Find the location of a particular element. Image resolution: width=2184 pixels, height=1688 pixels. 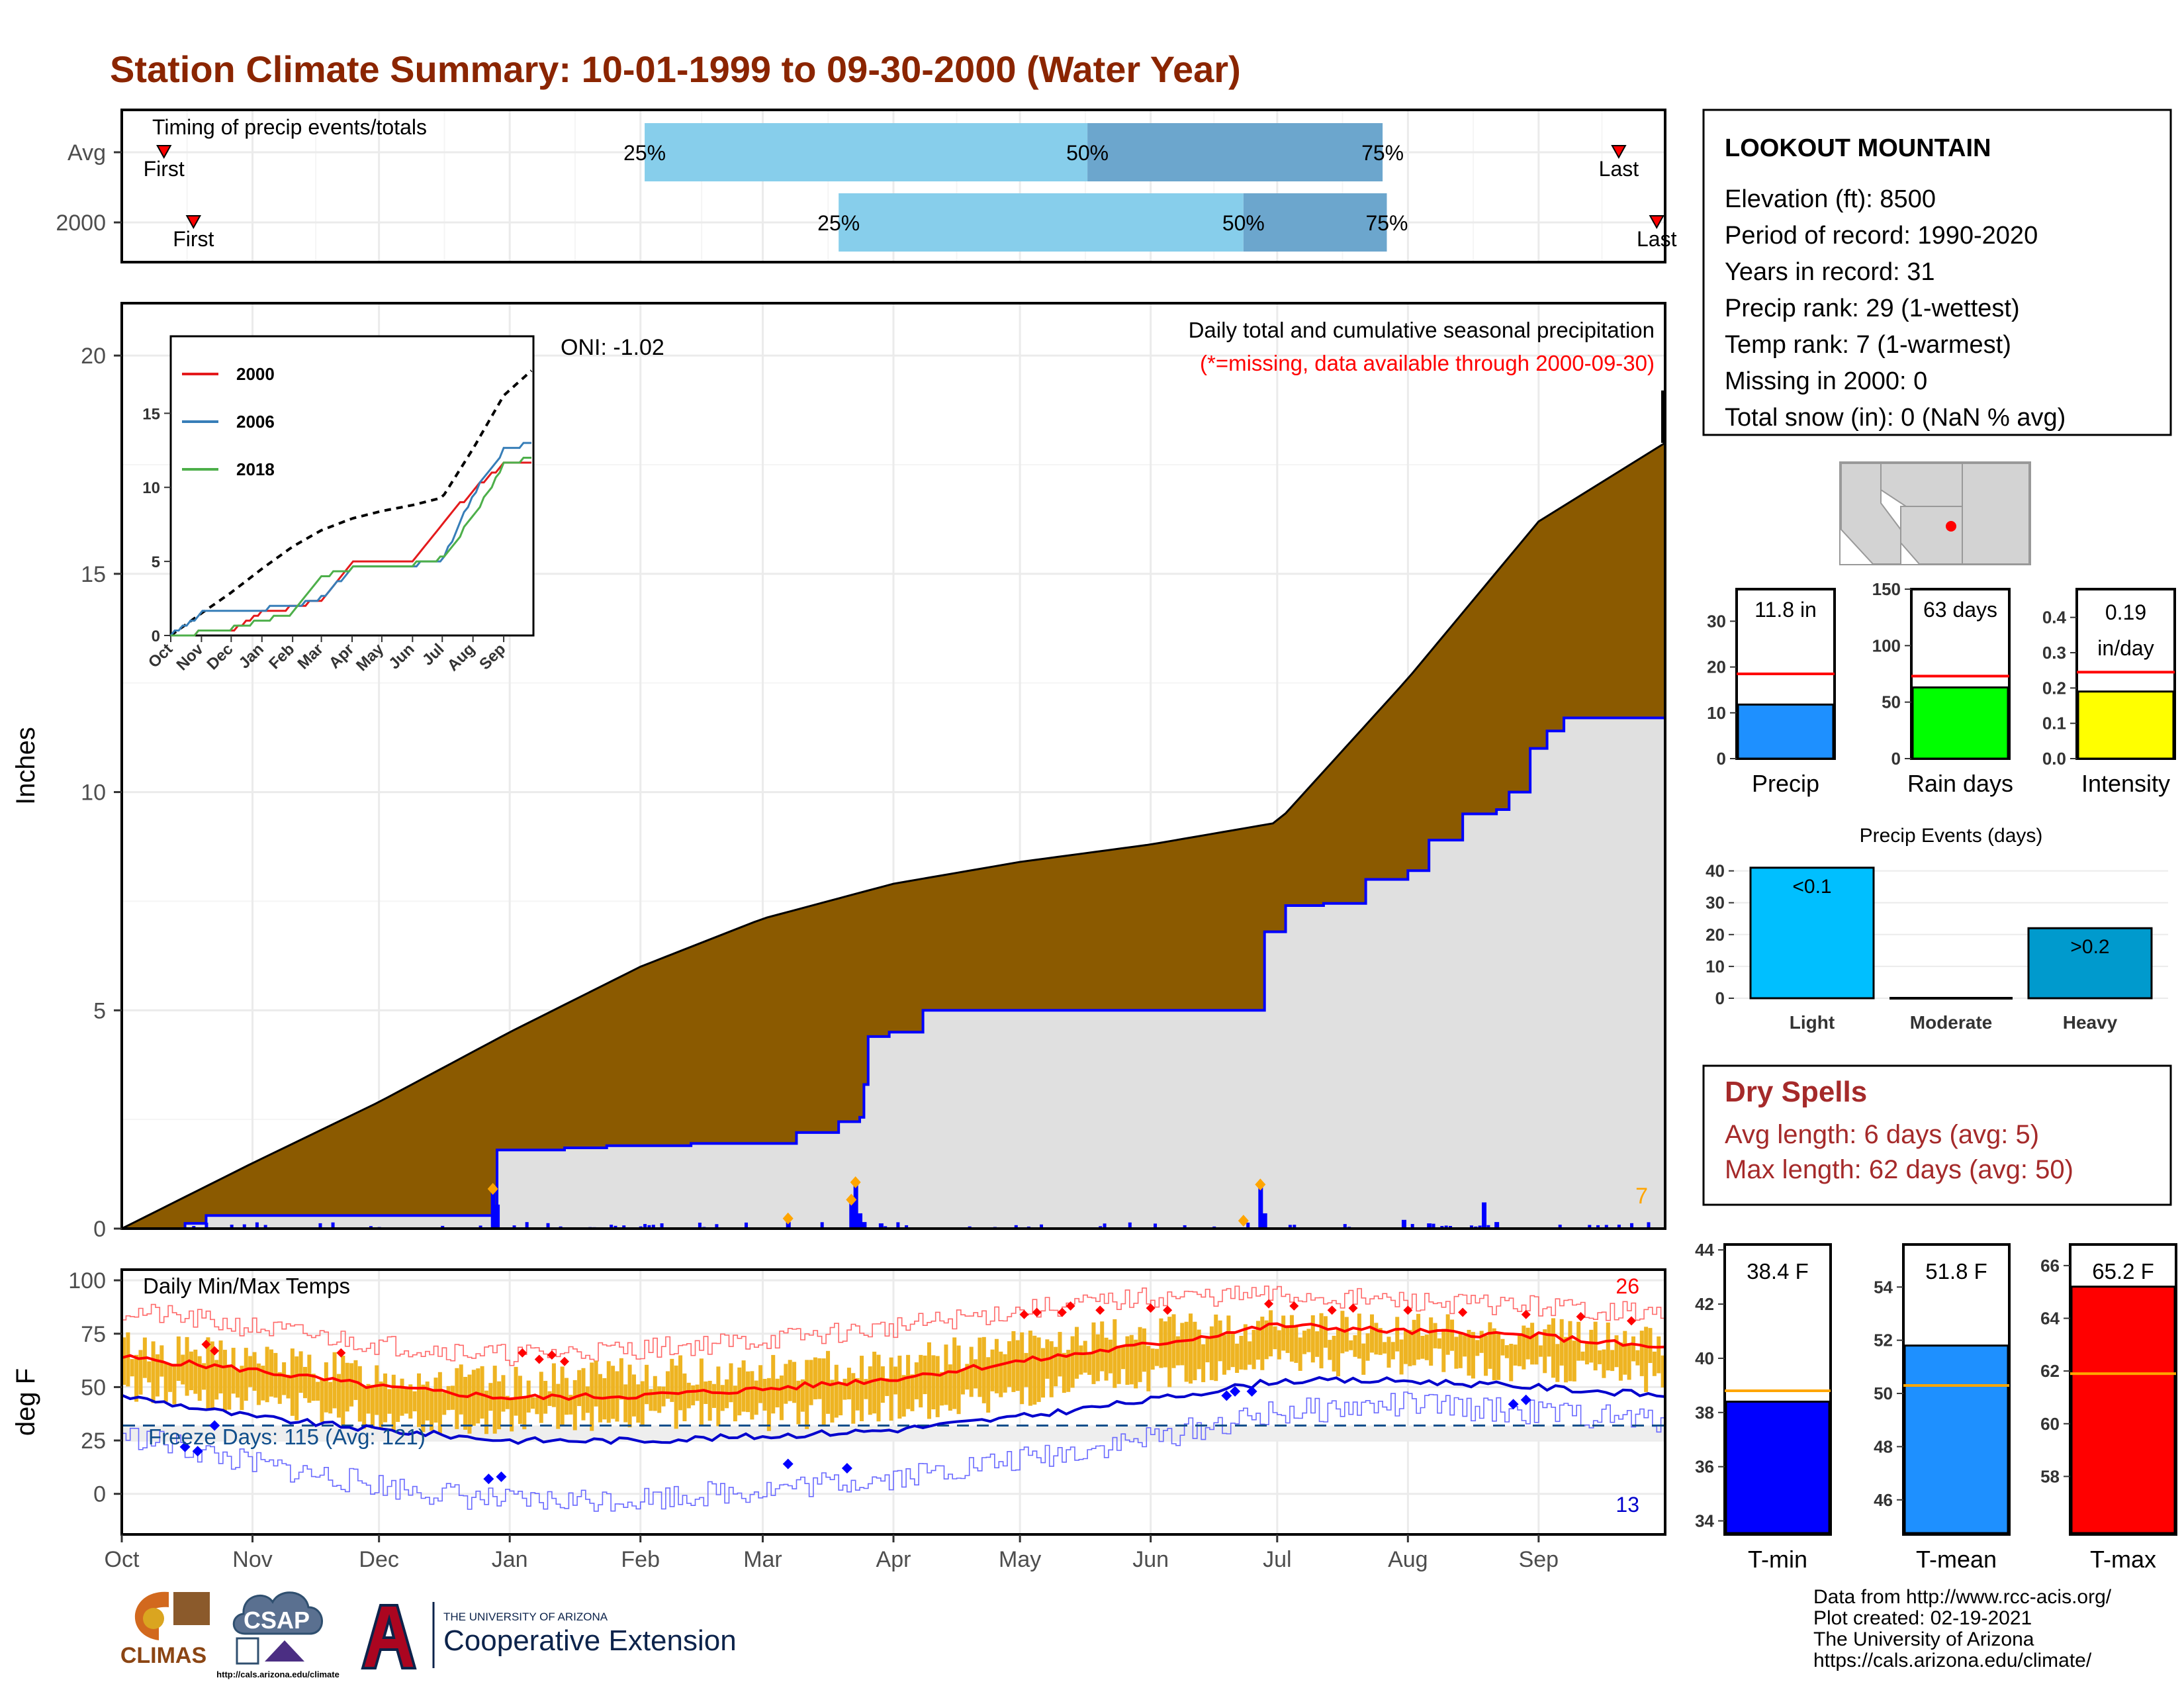

ua-small-text: THE UNIVERSITY OF ARIZONA is located at coordinates (525, 1617).